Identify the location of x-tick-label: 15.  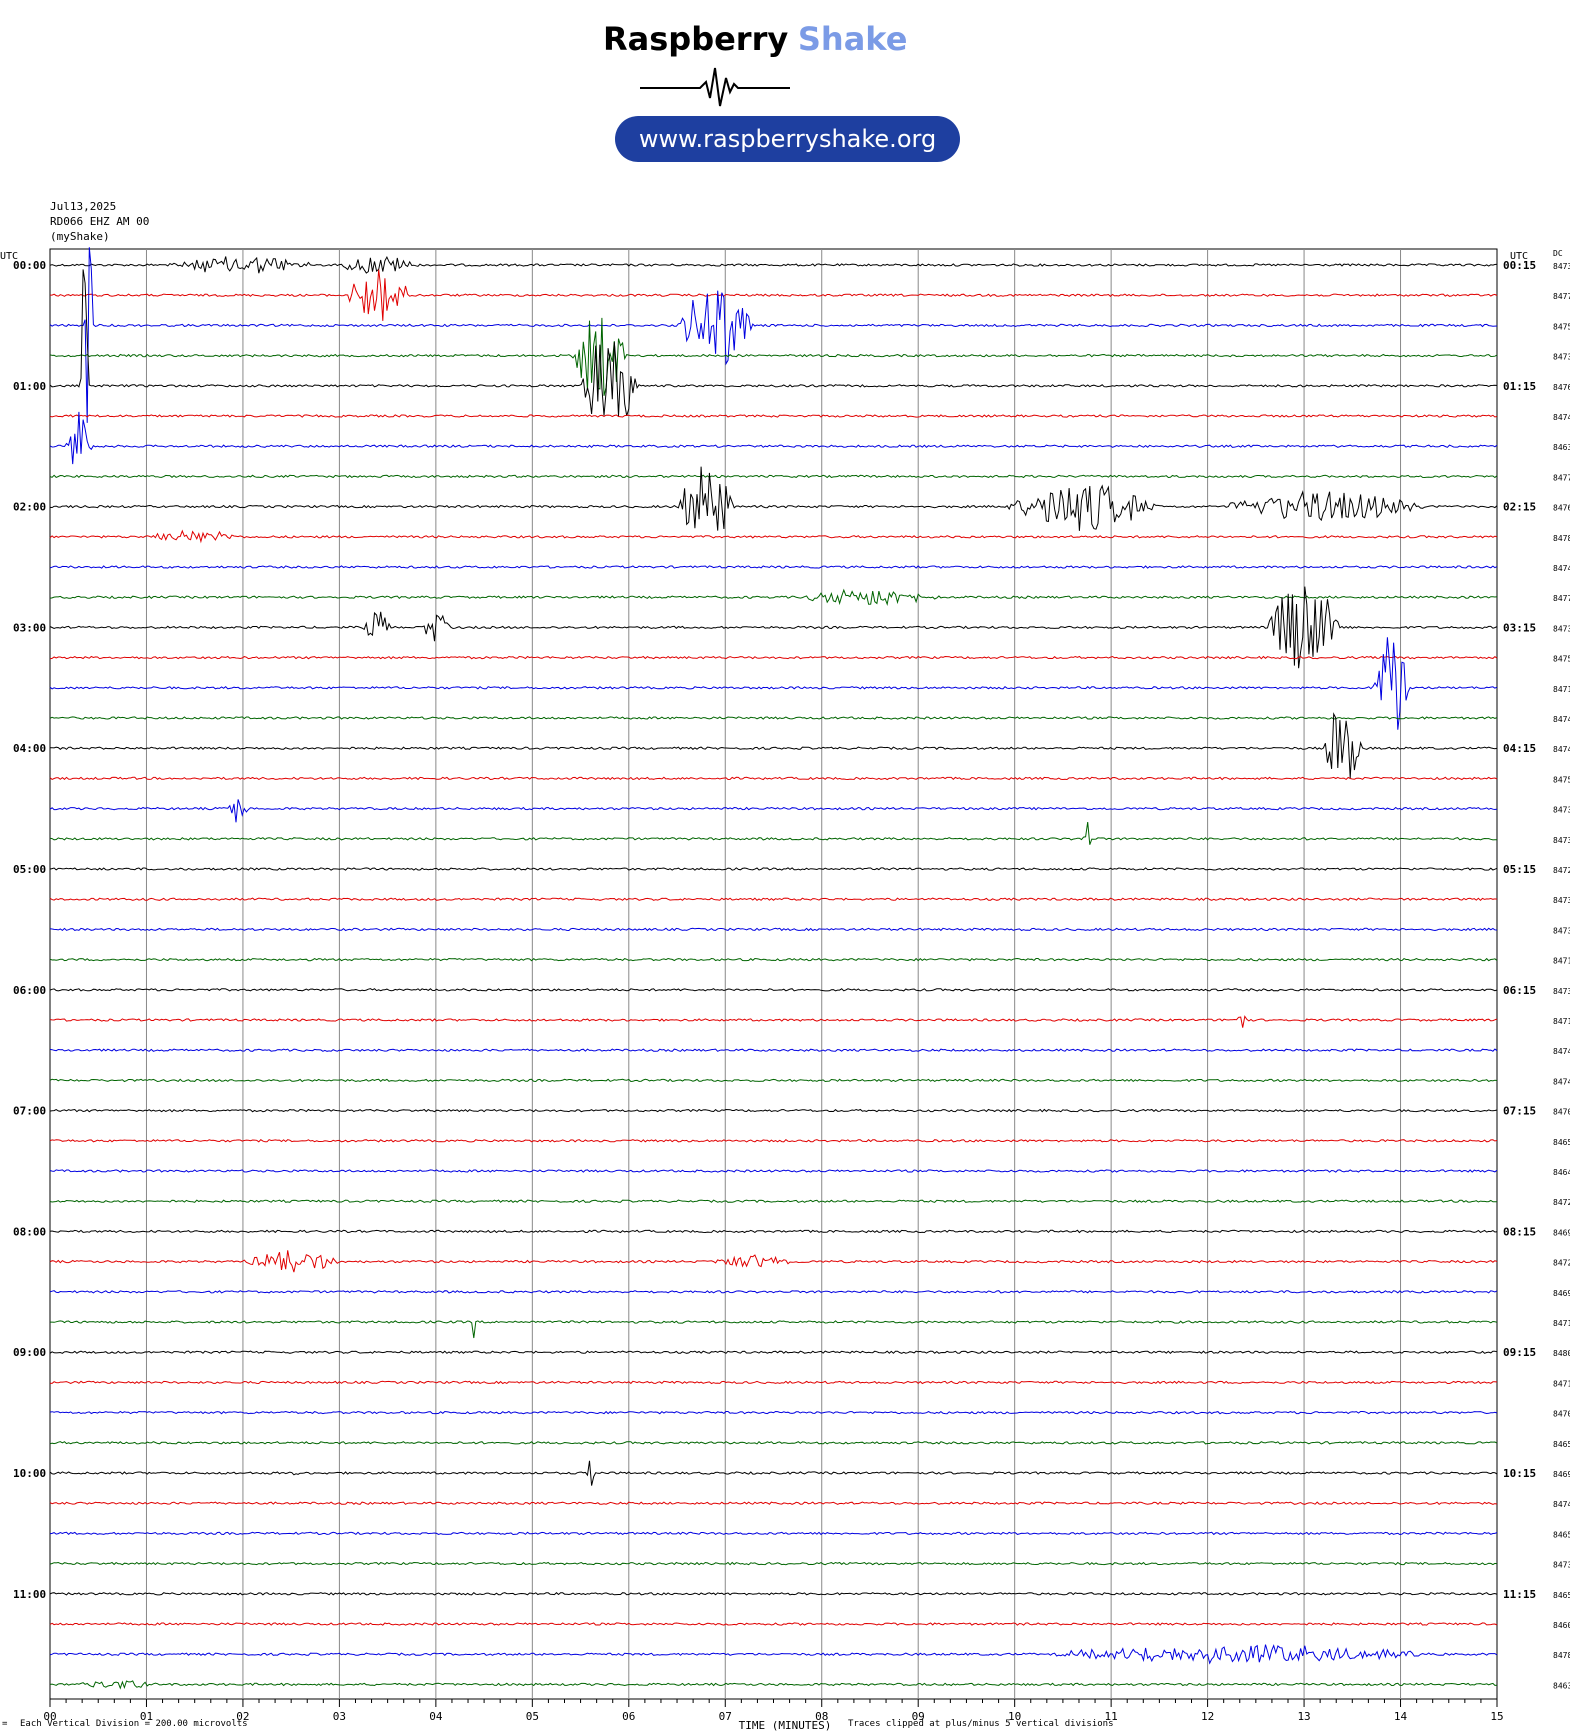
(1496, 1716).